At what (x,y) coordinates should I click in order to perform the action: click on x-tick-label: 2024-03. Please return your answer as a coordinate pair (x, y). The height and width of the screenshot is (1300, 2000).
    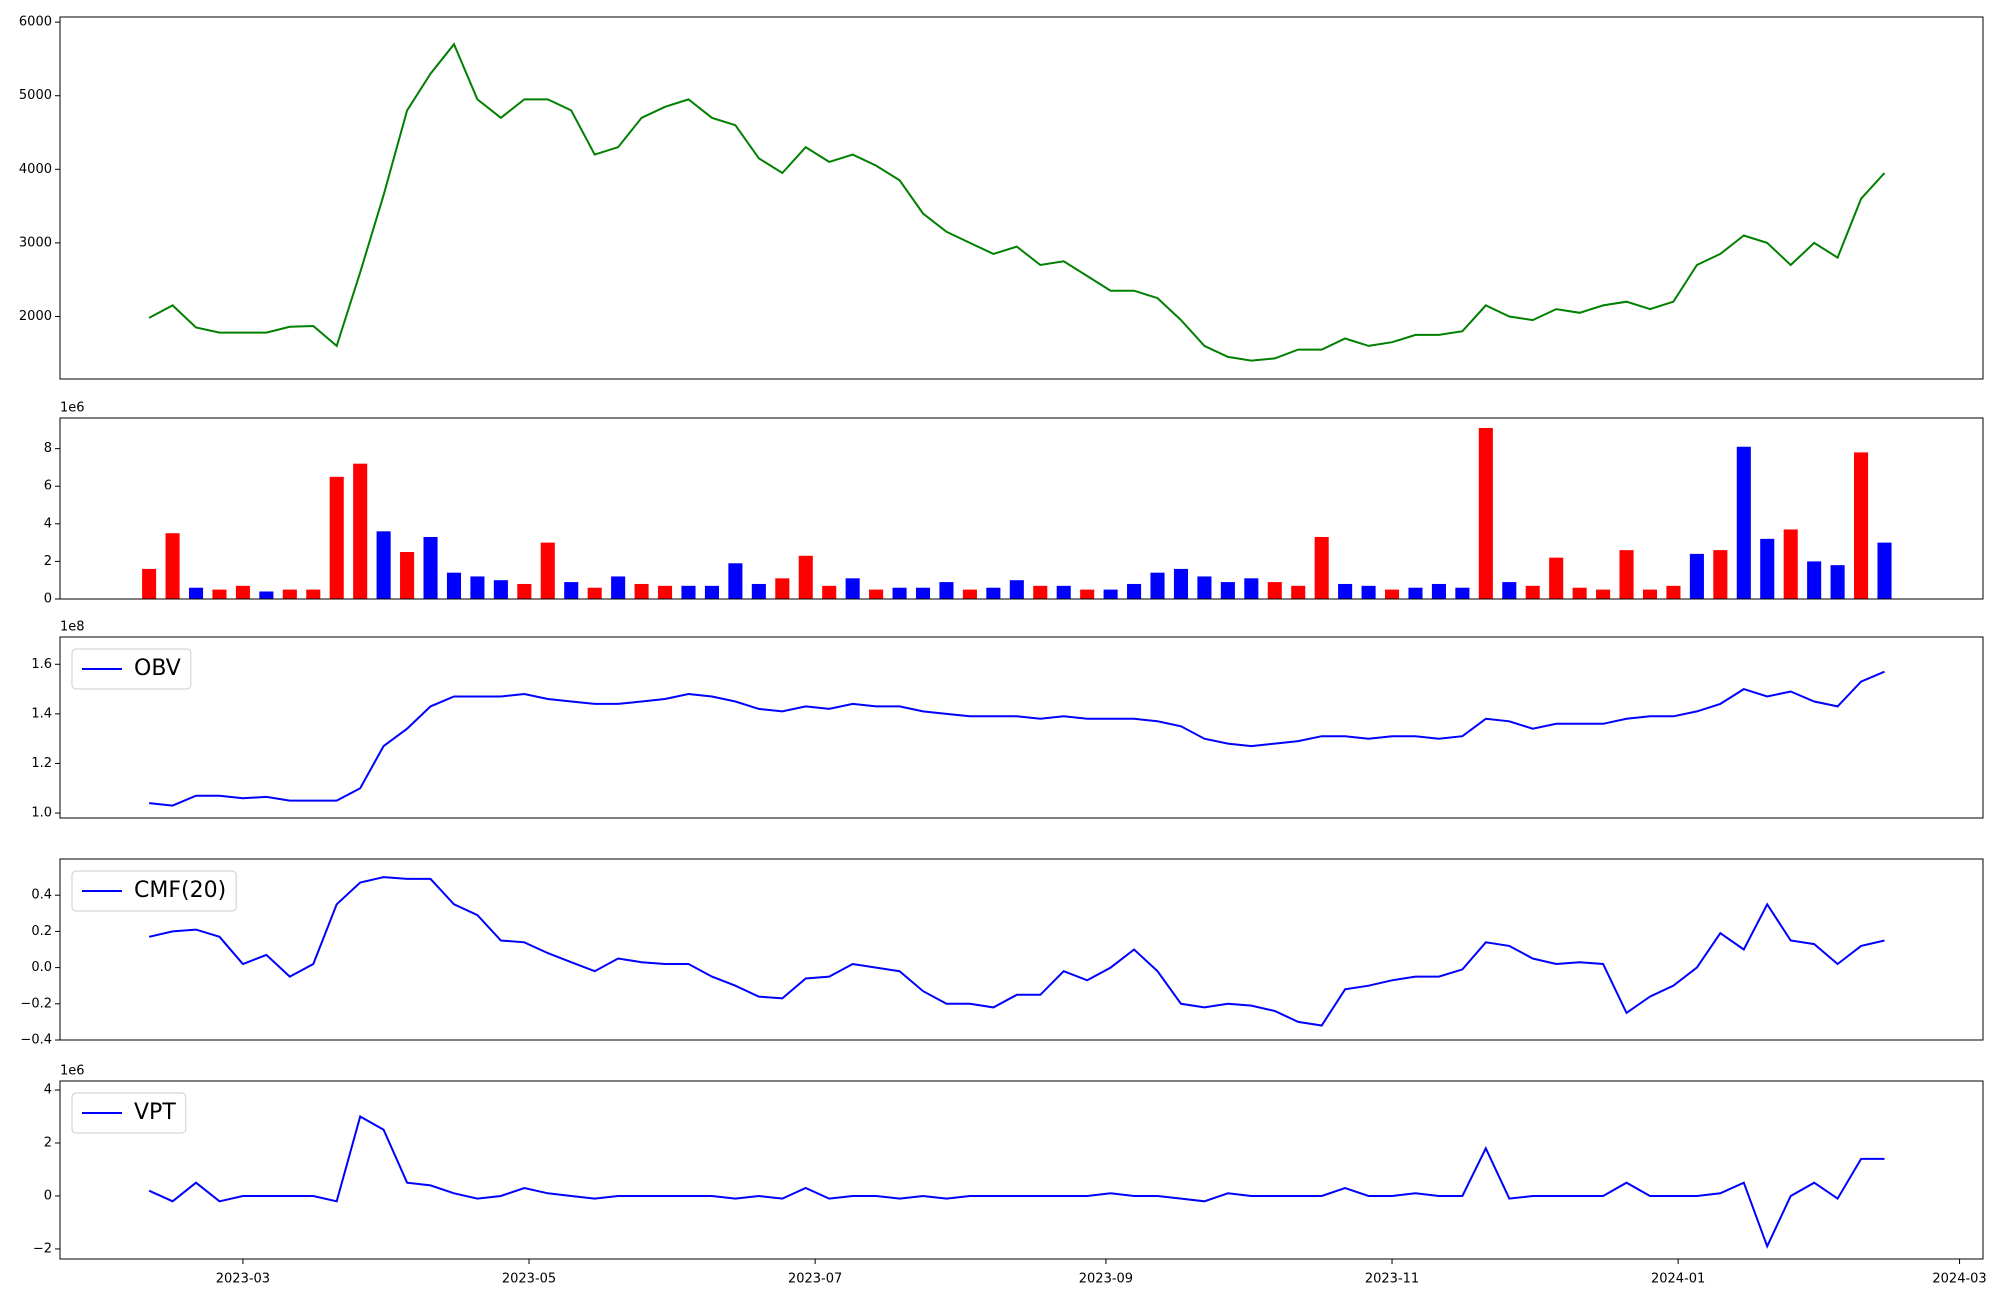
    Looking at the image, I should click on (1959, 1279).